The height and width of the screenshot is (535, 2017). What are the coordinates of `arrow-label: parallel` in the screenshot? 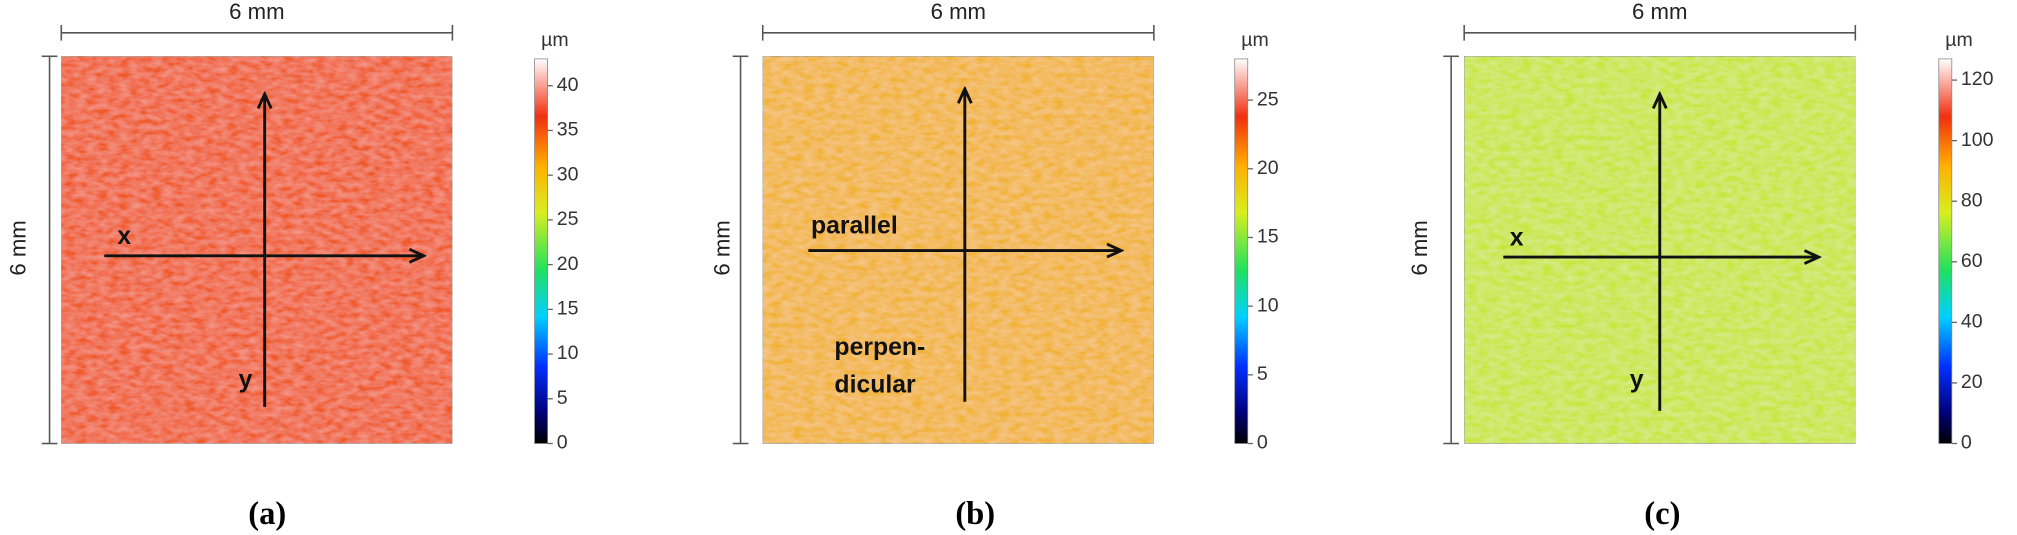 It's located at (854, 226).